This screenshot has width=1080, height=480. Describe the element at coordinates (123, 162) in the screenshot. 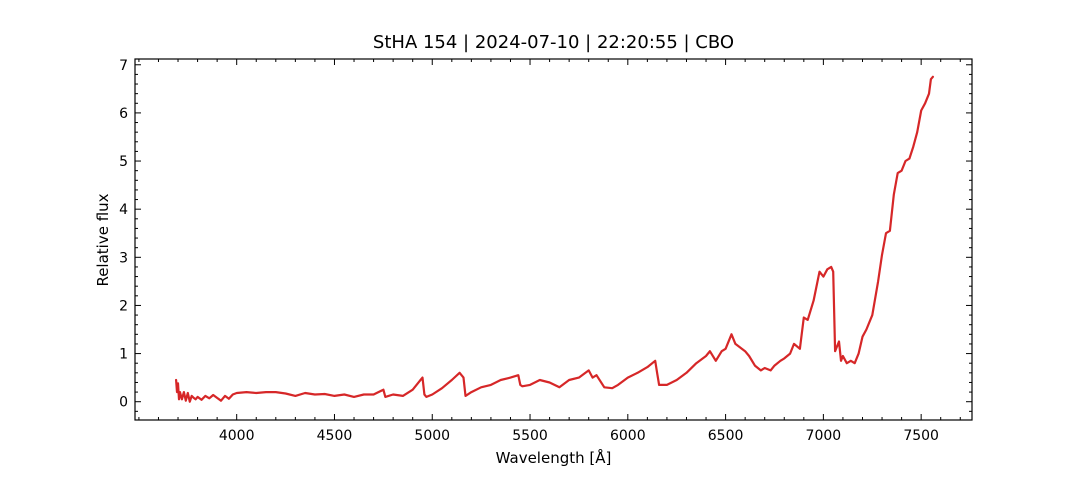

I see `y-tick-label: 5` at that location.